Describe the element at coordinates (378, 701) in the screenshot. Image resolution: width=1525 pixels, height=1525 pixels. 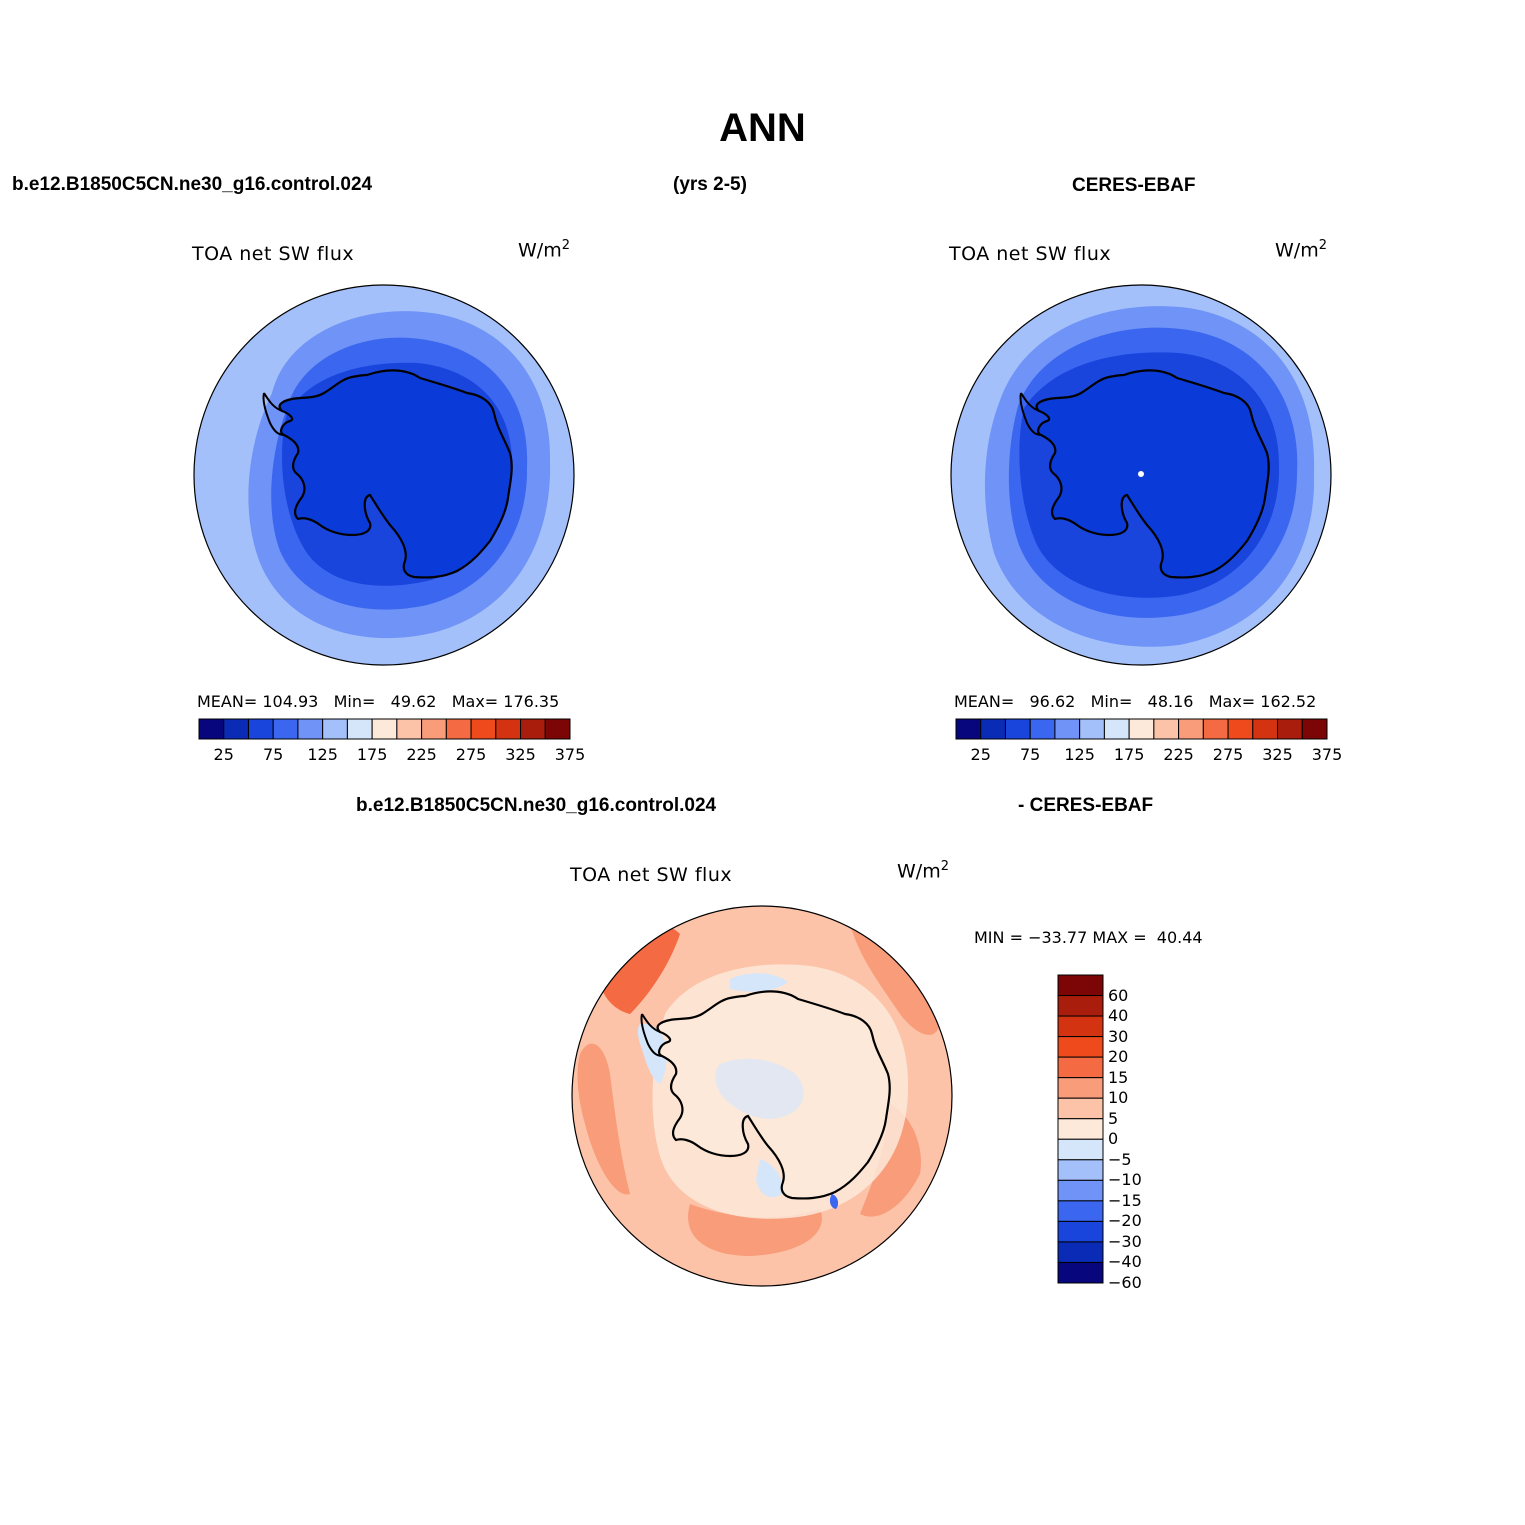
I see `model-stats: MEAN= 104.93 Min= 49.62 Max= 176.35` at that location.